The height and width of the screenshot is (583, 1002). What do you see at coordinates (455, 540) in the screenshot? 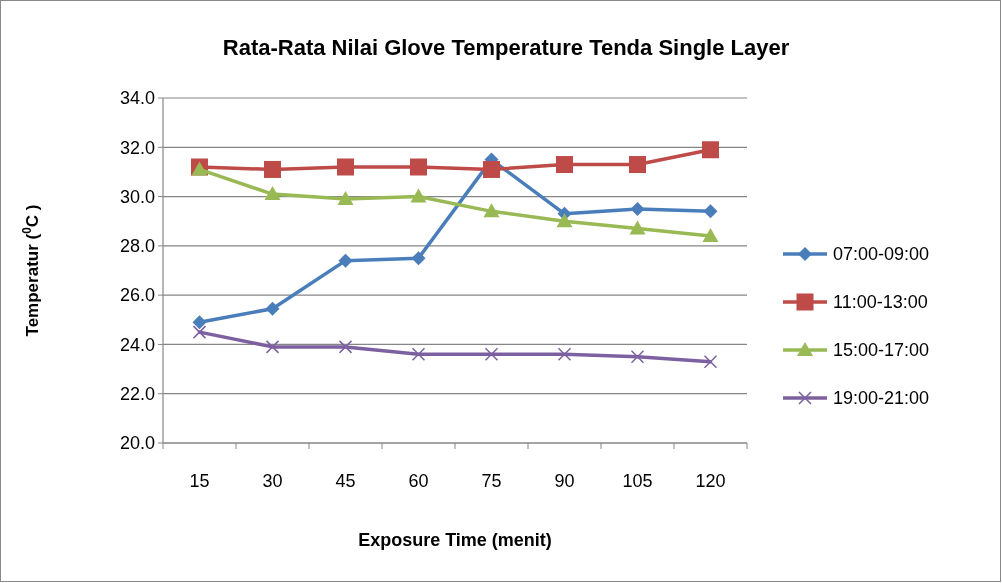
I see `x-axis-title: Exposure Time (menit)` at bounding box center [455, 540].